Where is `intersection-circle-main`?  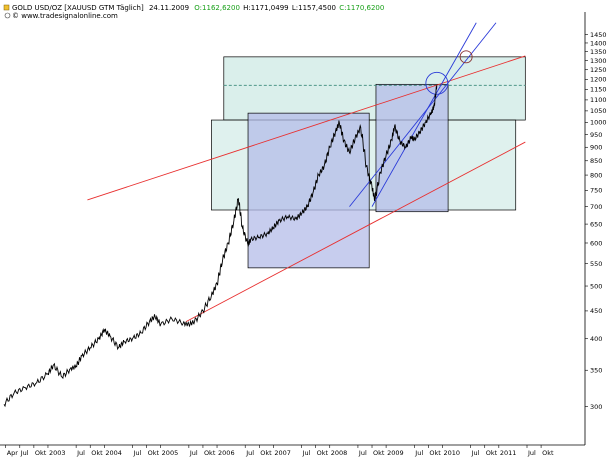
intersection-circle-main is located at coordinates (437, 83).